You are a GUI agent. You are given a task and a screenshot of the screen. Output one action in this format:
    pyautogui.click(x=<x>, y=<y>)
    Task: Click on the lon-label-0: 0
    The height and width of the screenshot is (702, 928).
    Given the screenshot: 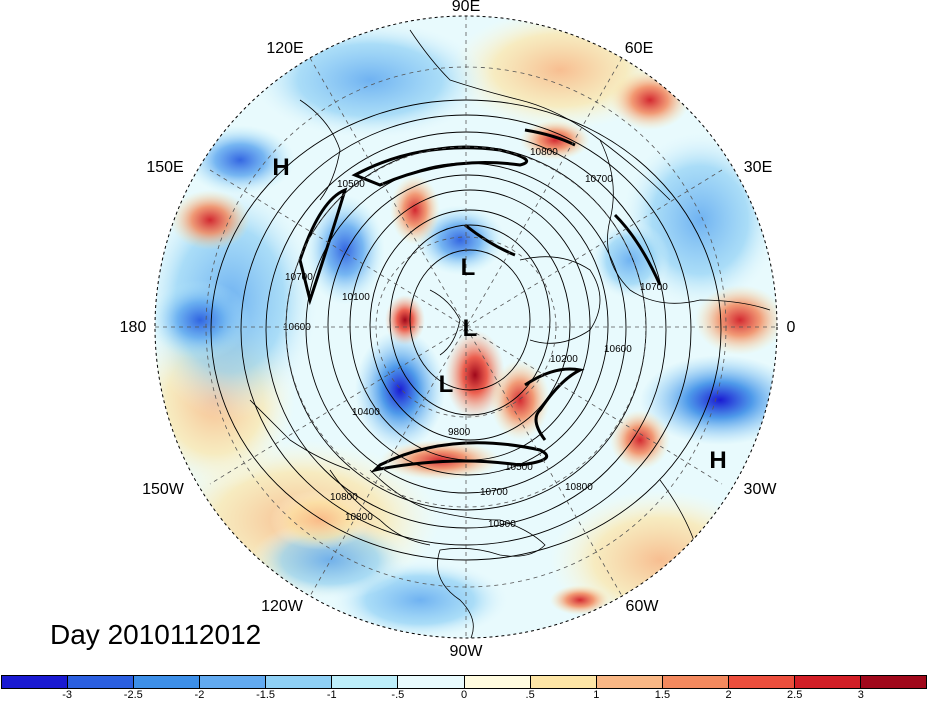 What is the action you would take?
    pyautogui.click(x=791, y=327)
    